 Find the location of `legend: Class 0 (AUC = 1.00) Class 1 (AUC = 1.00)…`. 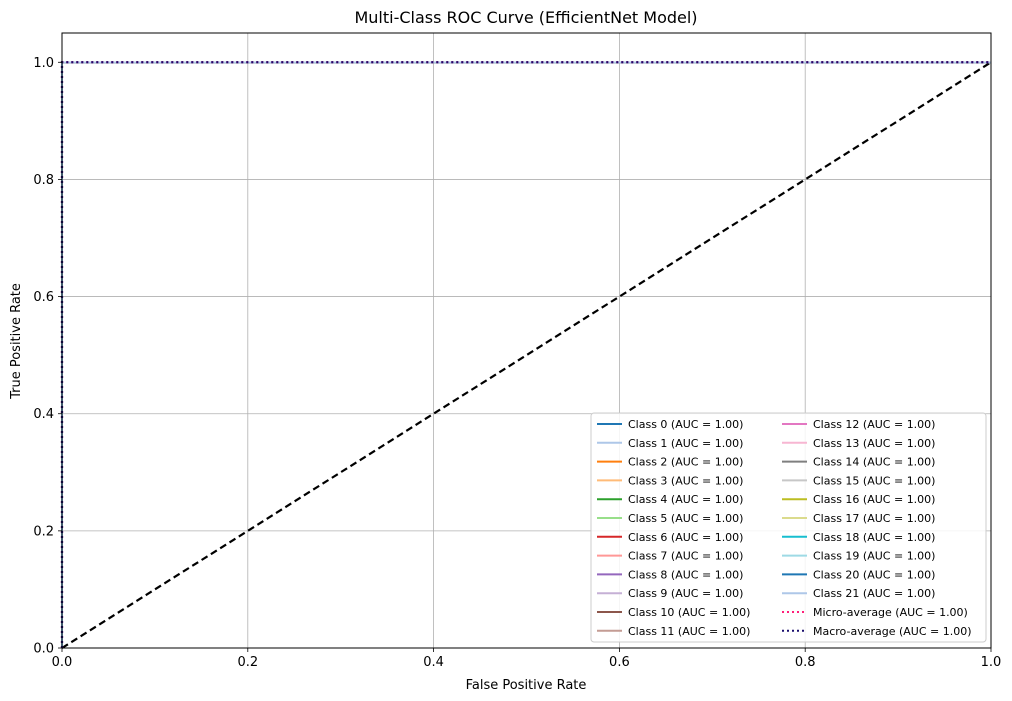

legend: Class 0 (AUC = 1.00) Class 1 (AUC = 1.00)… is located at coordinates (788, 527).